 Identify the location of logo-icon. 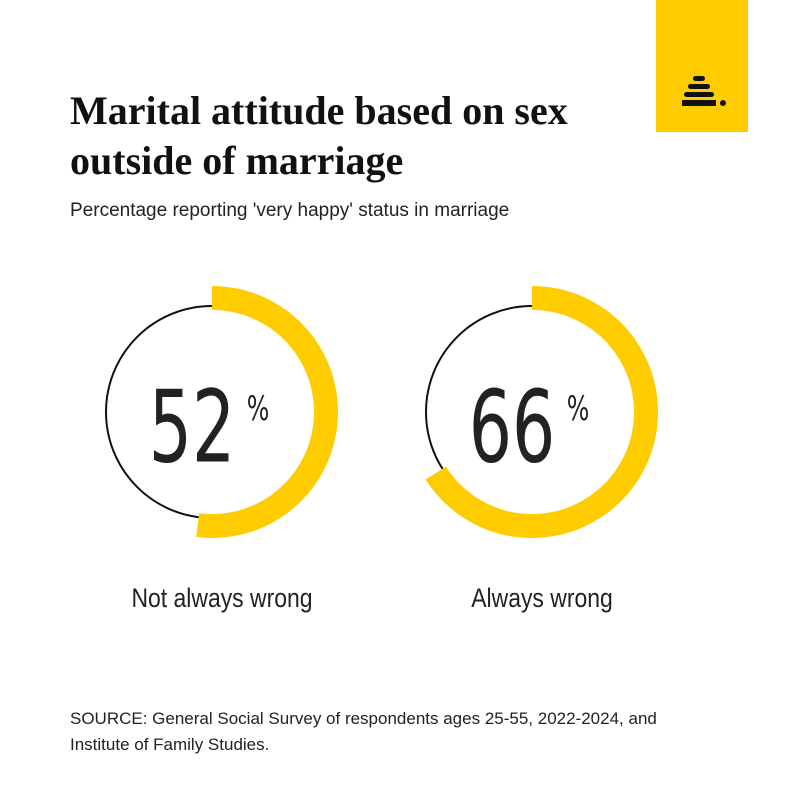
(704, 91).